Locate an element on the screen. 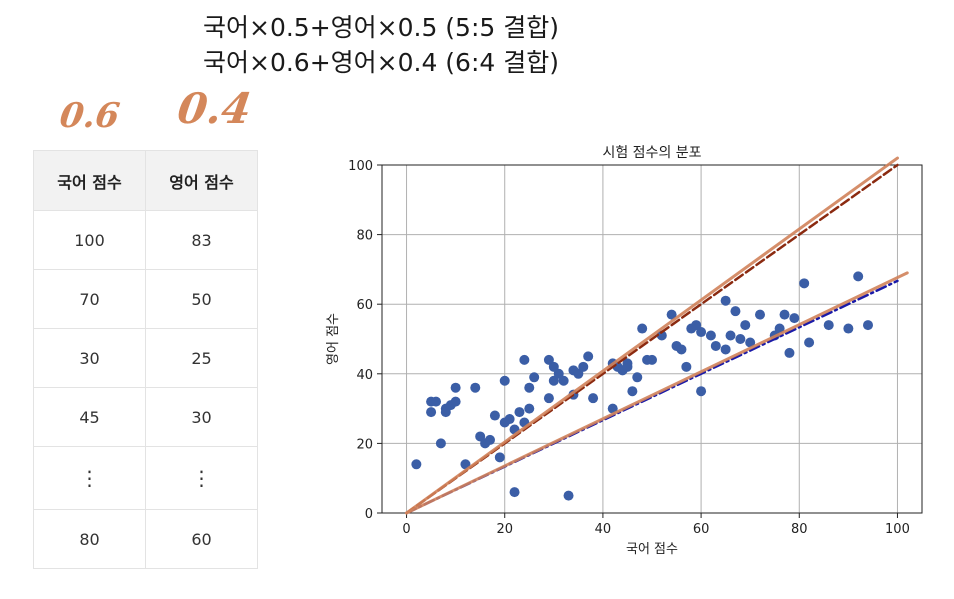 This screenshot has width=954, height=599. table-row: 70 50 is located at coordinates (145, 299).